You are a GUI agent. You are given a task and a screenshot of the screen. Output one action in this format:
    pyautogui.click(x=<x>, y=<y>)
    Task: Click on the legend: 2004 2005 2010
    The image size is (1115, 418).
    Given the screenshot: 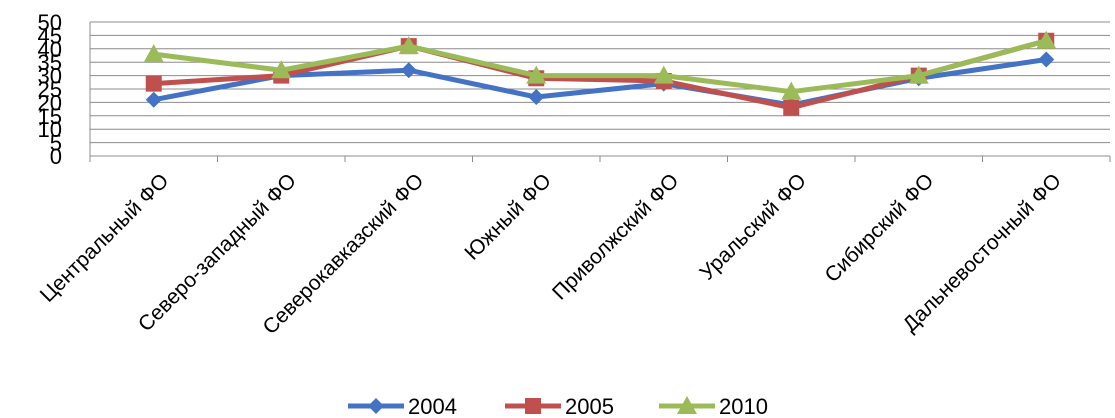 What is the action you would take?
    pyautogui.click(x=558, y=406)
    